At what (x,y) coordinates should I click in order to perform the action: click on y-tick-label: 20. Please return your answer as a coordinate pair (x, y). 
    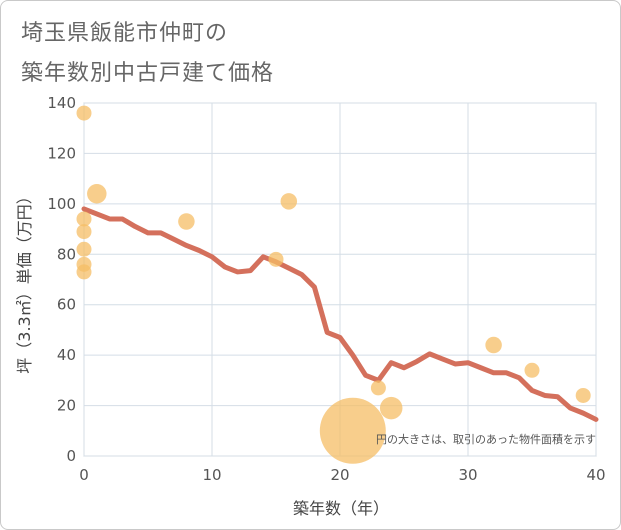
    Looking at the image, I should click on (66, 406).